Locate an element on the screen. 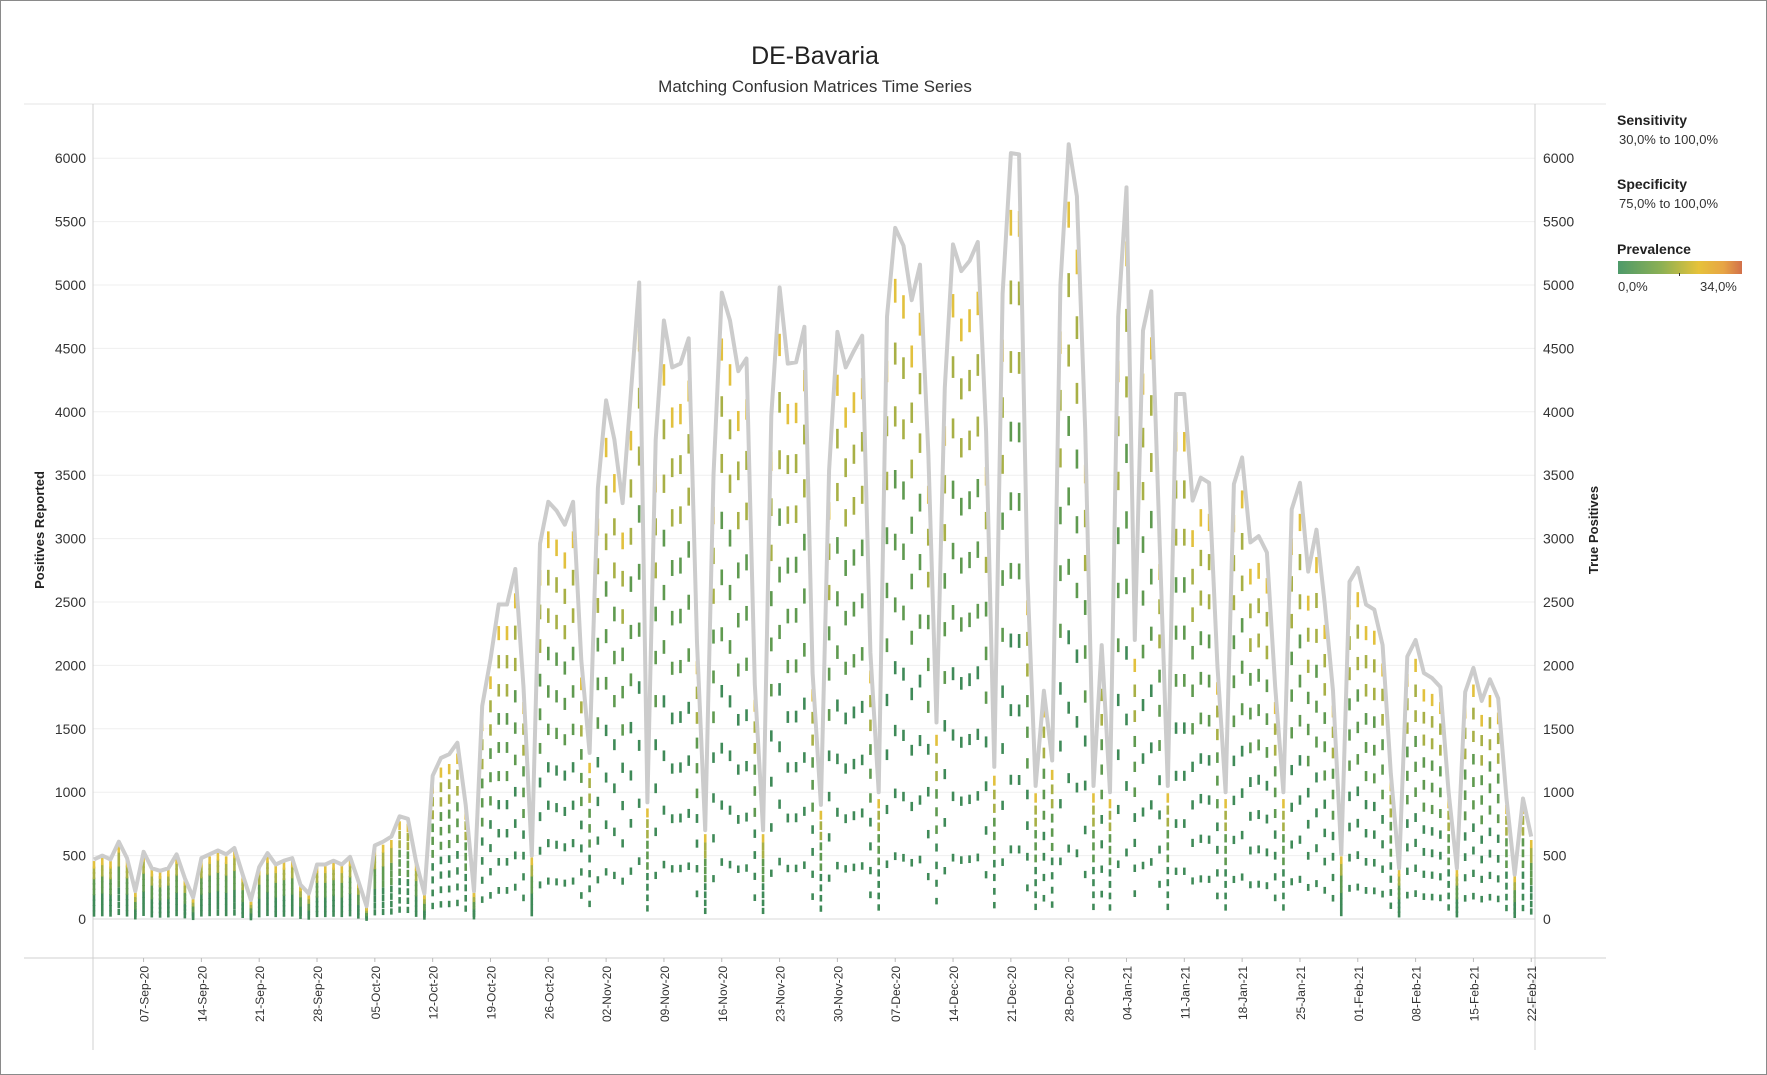 Image resolution: width=1767 pixels, height=1075 pixels. x-tick-label: 08-Feb-21 is located at coordinates (1417, 994).